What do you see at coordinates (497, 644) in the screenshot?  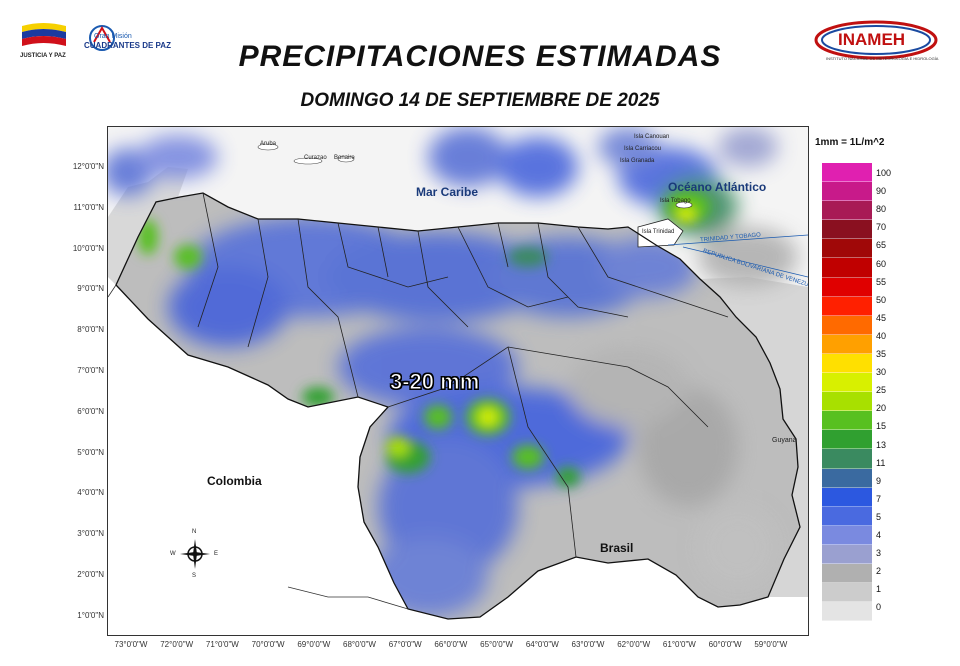 I see `longitude-label: 65°0'0"W` at bounding box center [497, 644].